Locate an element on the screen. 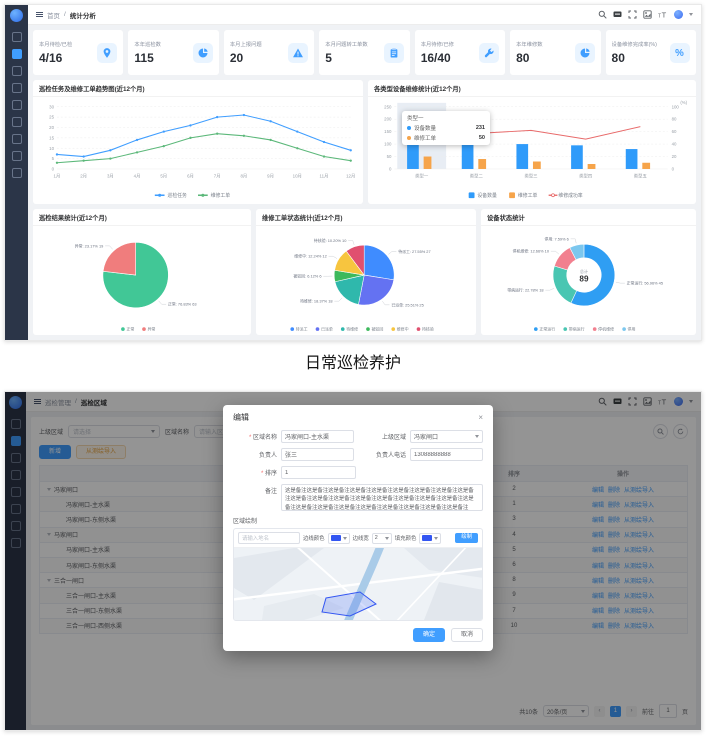 The image size is (706, 739). fill-color-select is located at coordinates (430, 538).